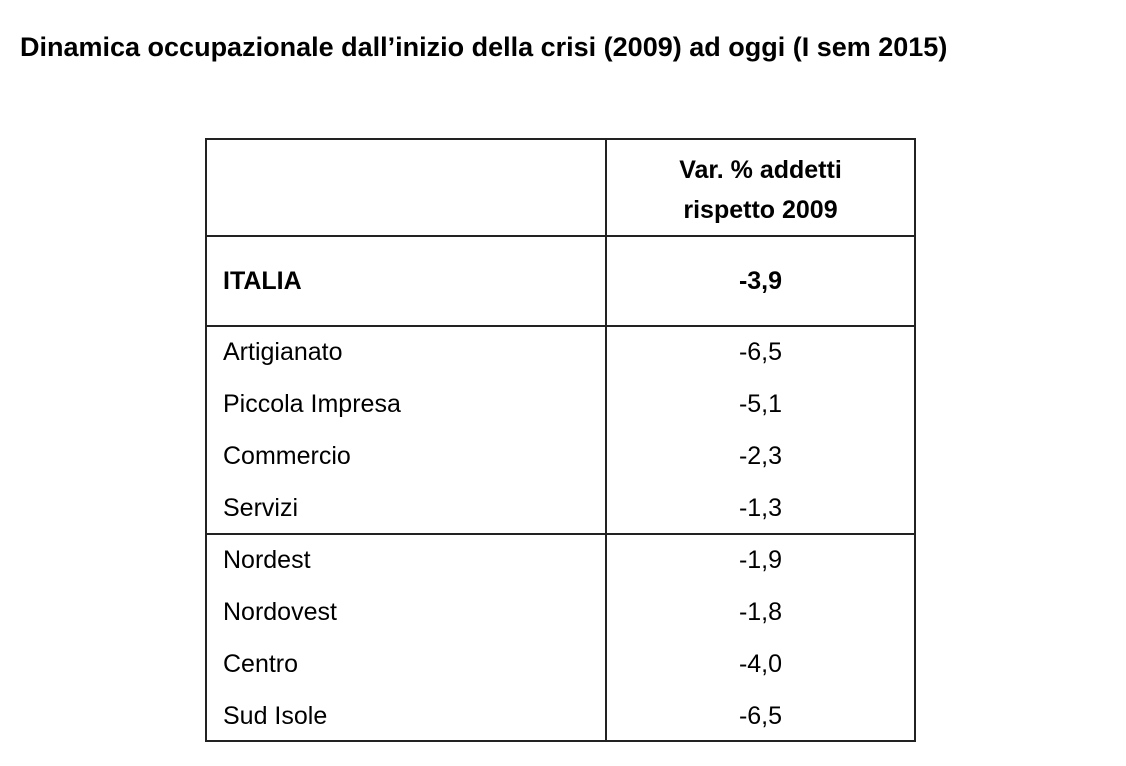 The height and width of the screenshot is (766, 1126). What do you see at coordinates (760, 170) in the screenshot?
I see `column-header: Var. % addetti` at bounding box center [760, 170].